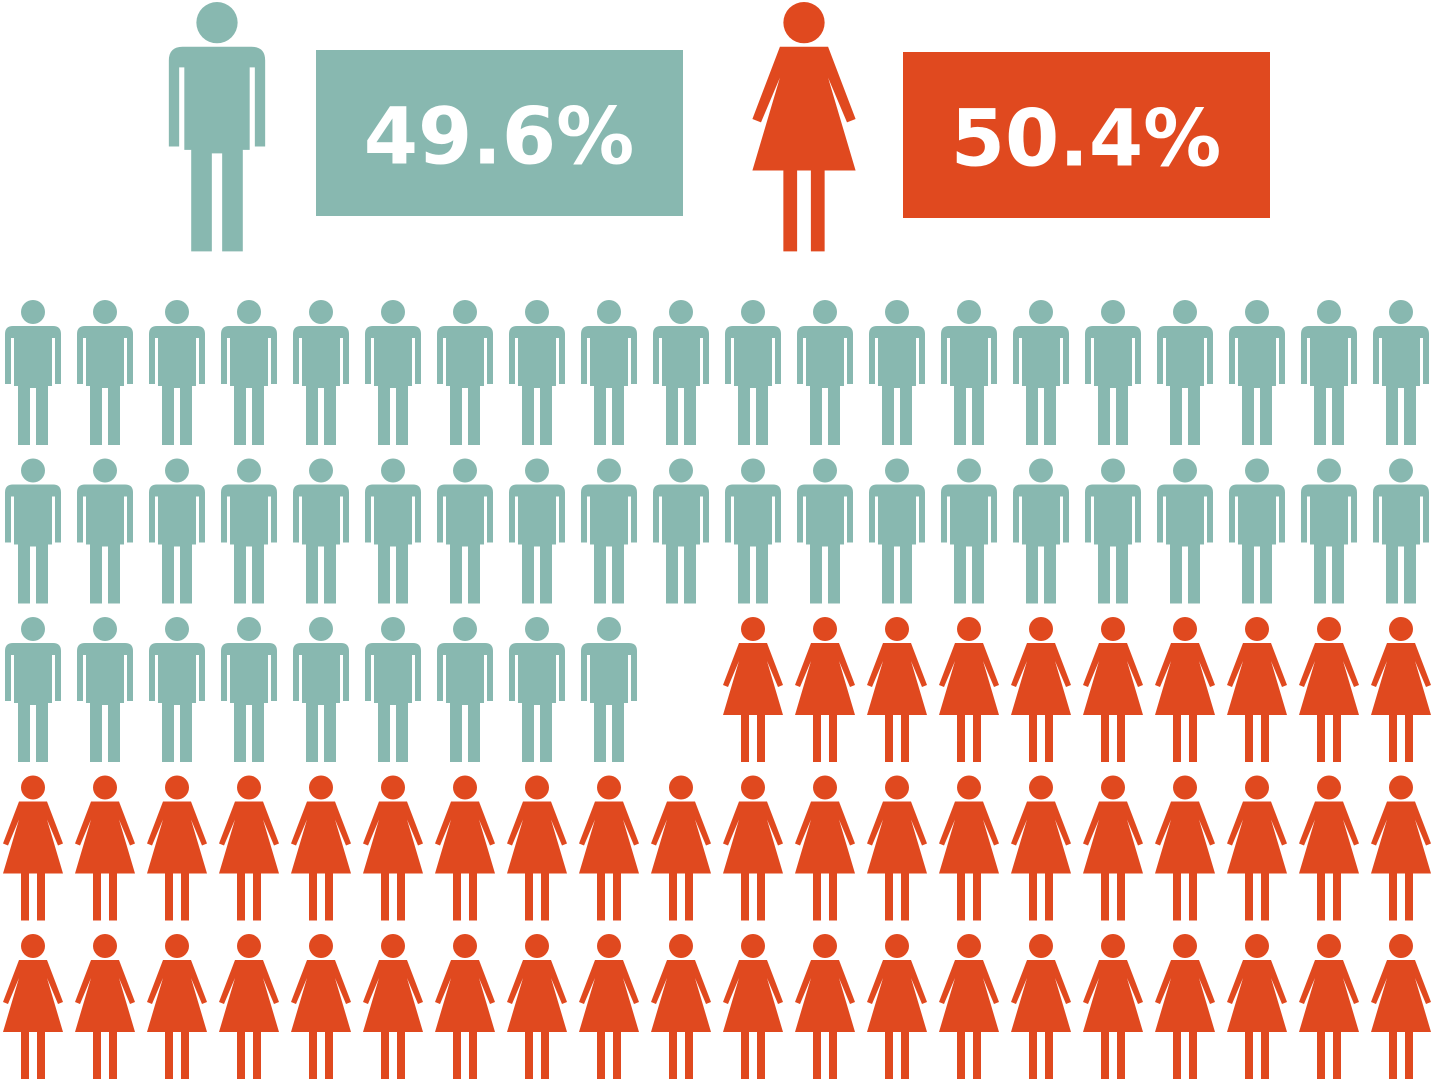  Describe the element at coordinates (499, 137) in the screenshot. I see `value-label: 49.6%` at that location.